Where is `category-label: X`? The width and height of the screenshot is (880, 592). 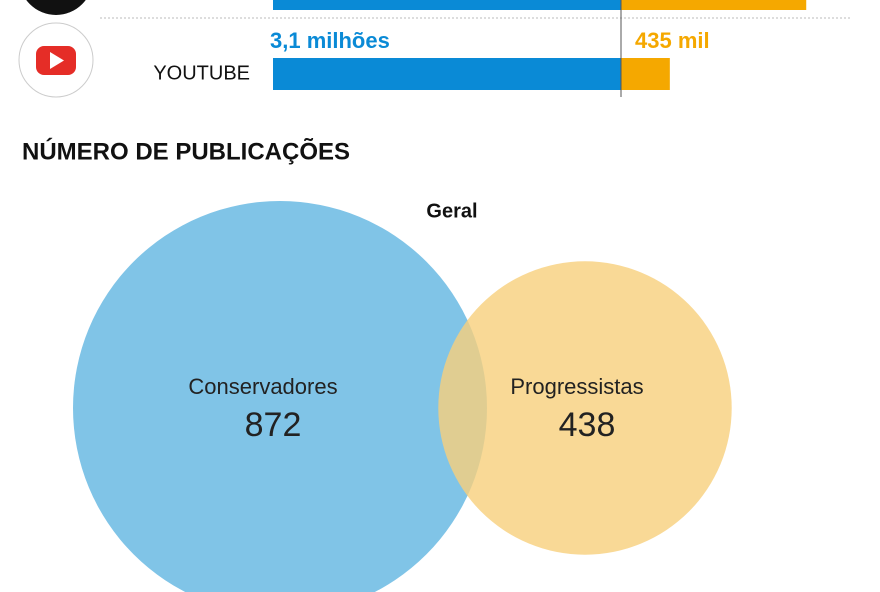 category-label: X is located at coordinates (243, 2).